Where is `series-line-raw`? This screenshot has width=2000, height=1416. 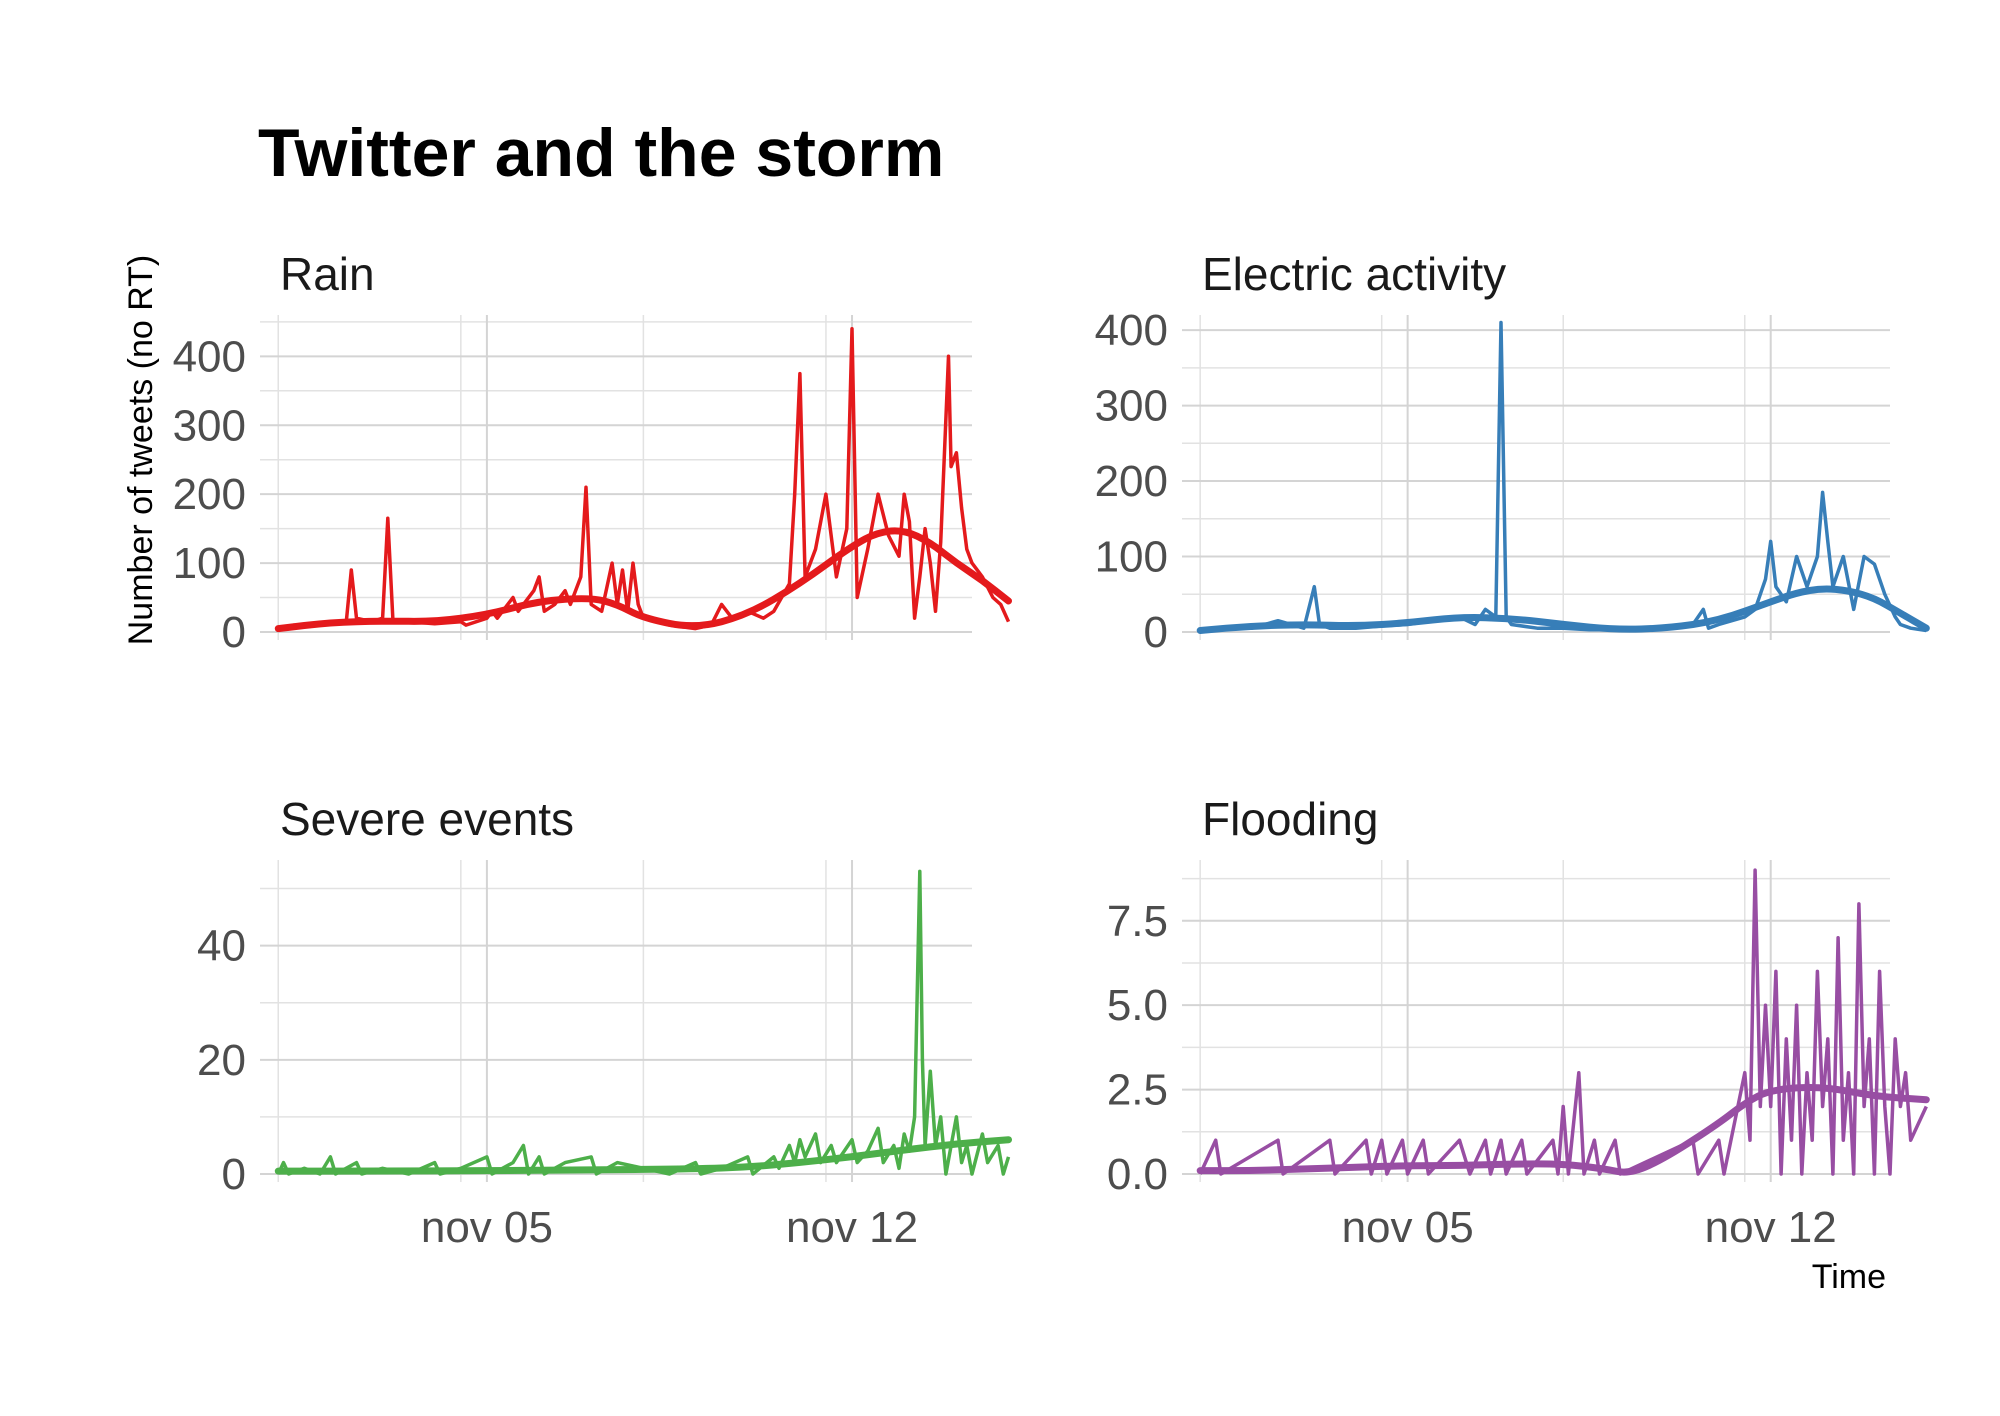 series-line-raw is located at coordinates (643, 1022).